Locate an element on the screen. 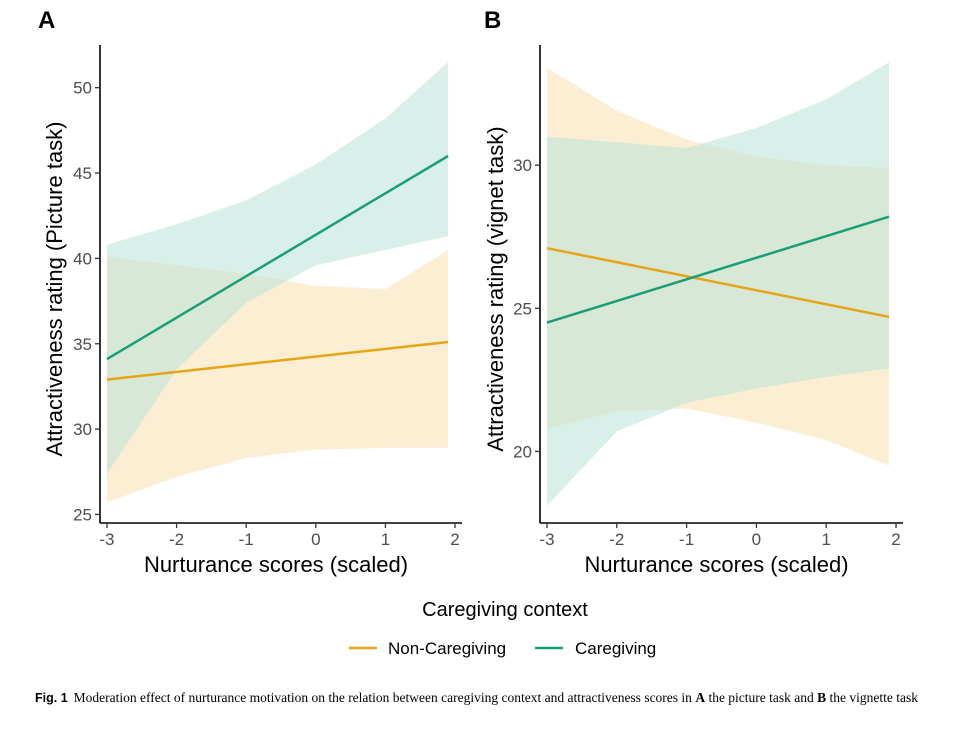  legend-item-caregiving: Caregiving is located at coordinates (595, 648).